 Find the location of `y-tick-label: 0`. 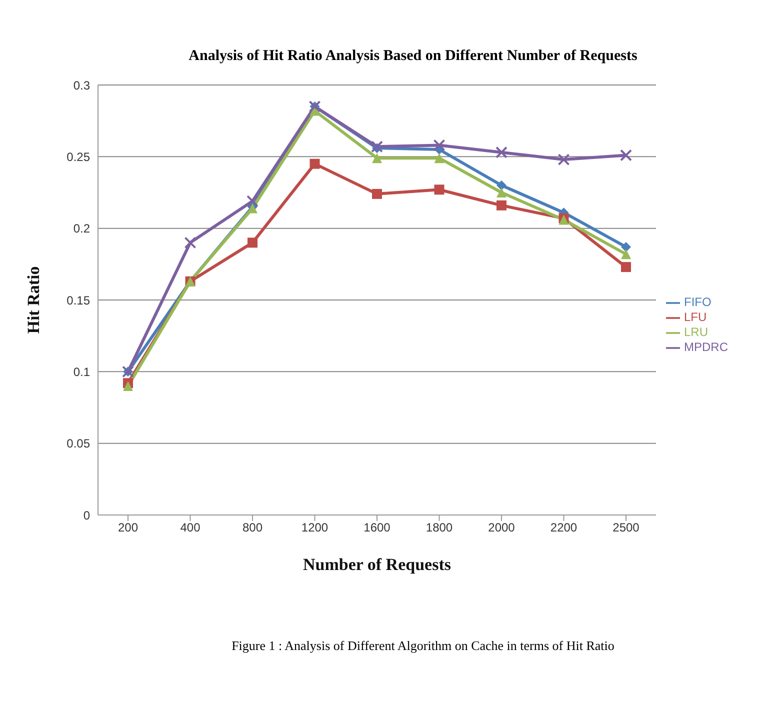

y-tick-label: 0 is located at coordinates (86, 515).